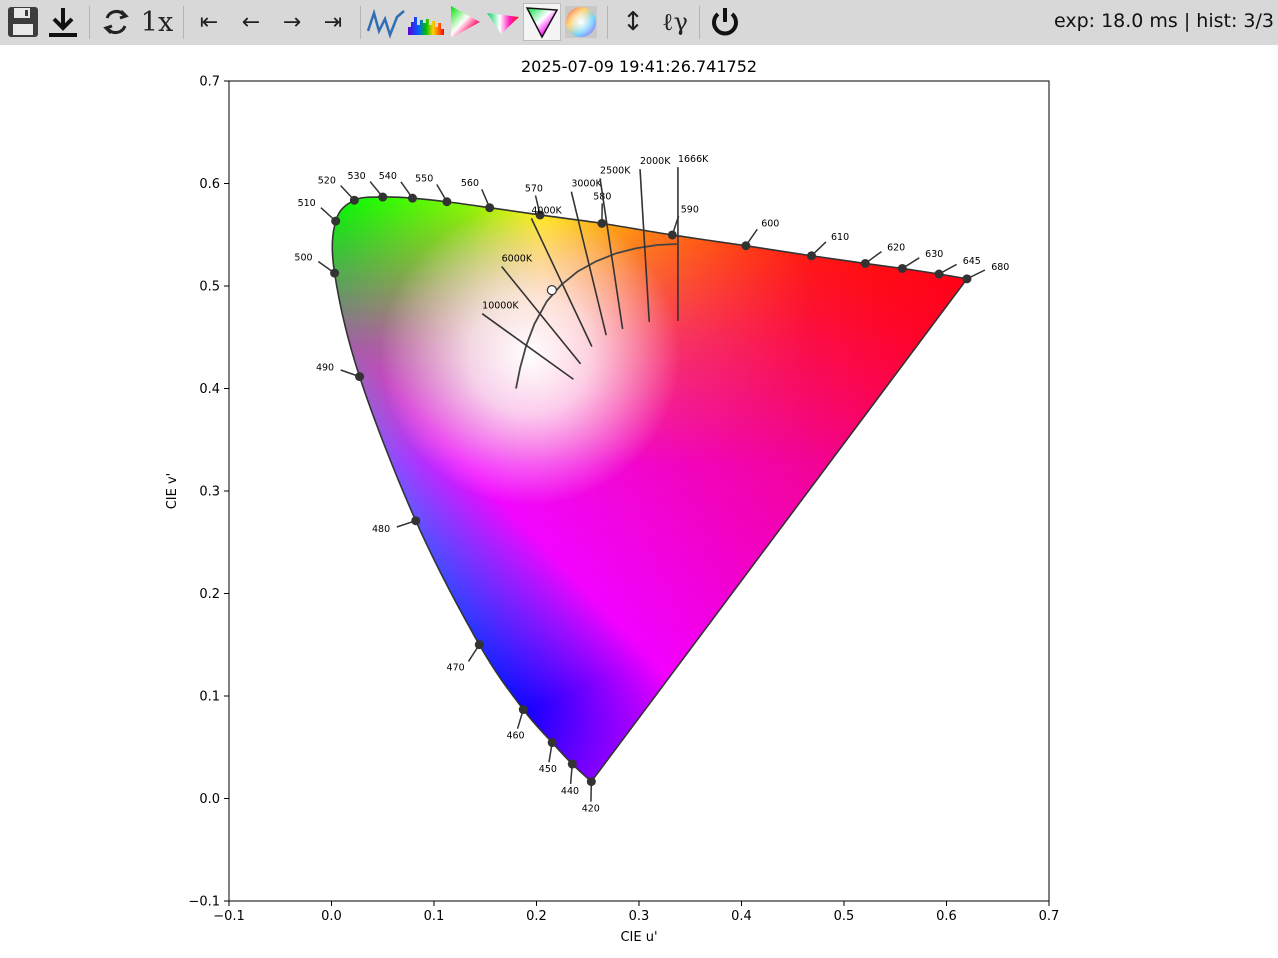 The image size is (1278, 958). I want to click on isotherm-label: 1666K, so click(693, 159).